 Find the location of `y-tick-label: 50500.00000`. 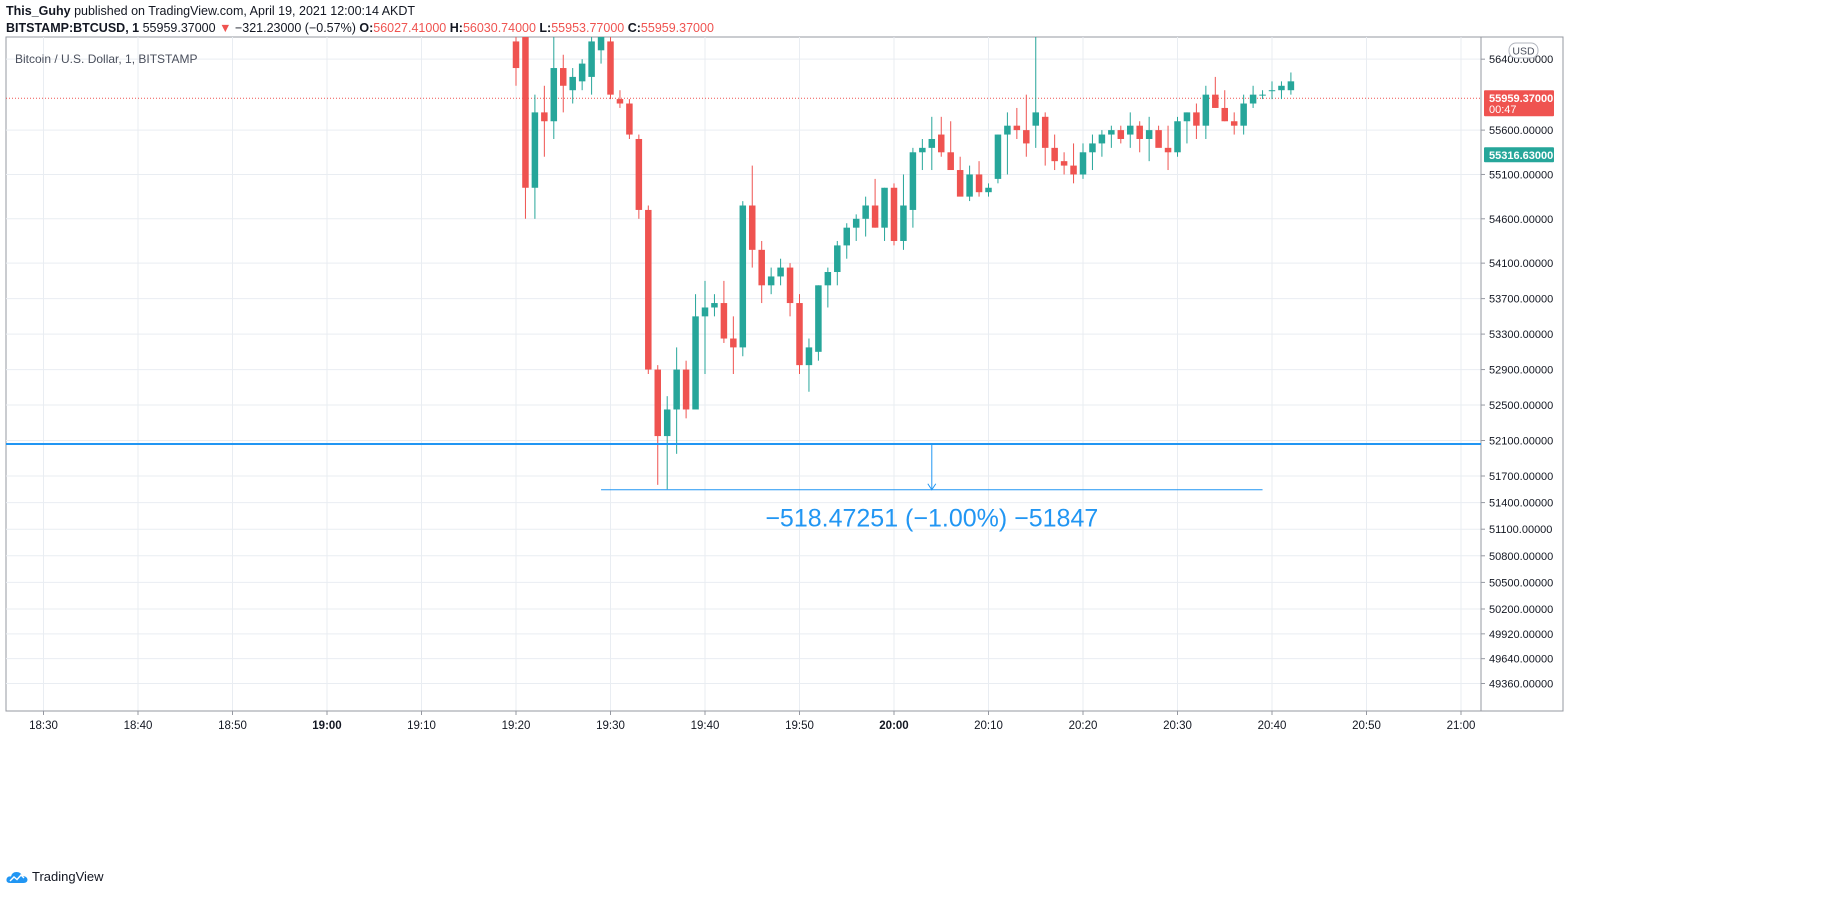

y-tick-label: 50500.00000 is located at coordinates (1521, 583).